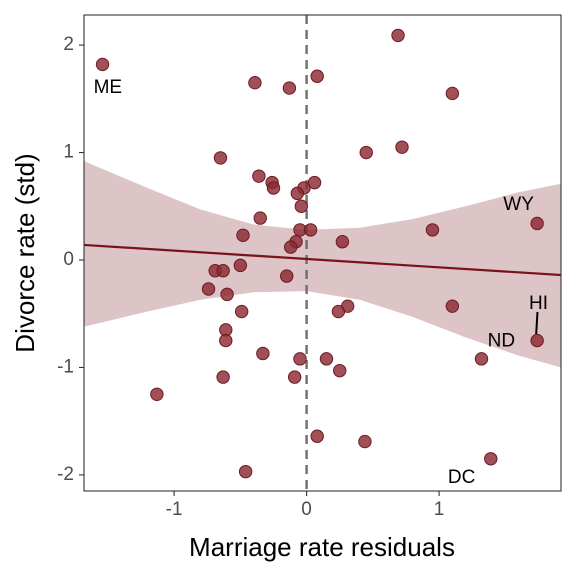 This screenshot has height=576, width=576. I want to click on point-label-nd: ND, so click(501, 341).